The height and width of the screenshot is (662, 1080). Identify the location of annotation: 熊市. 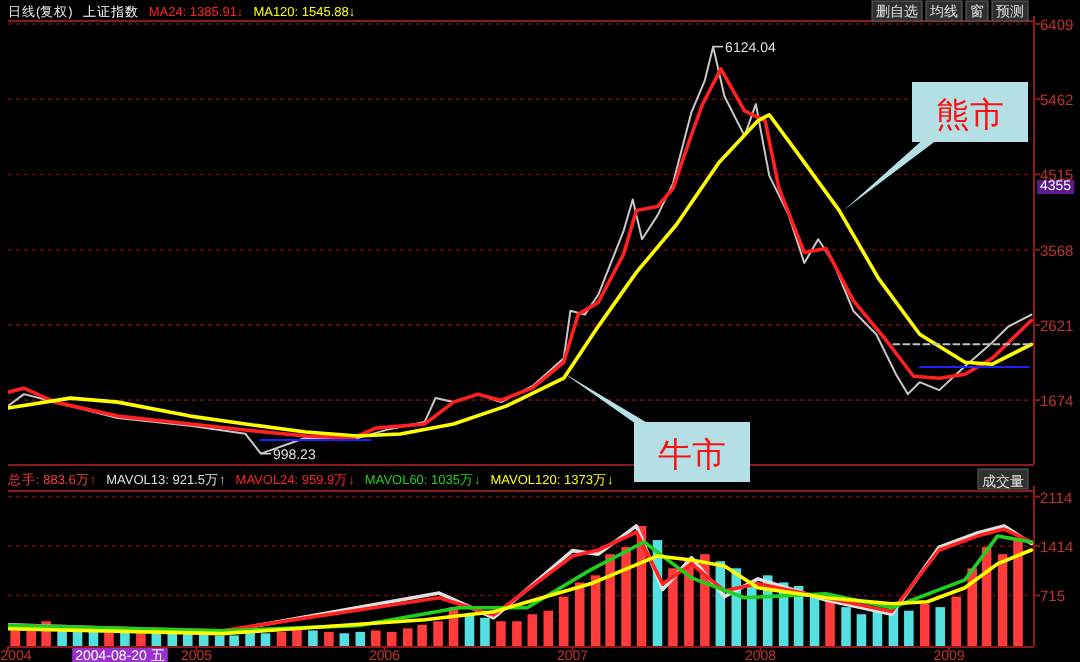
(970, 115).